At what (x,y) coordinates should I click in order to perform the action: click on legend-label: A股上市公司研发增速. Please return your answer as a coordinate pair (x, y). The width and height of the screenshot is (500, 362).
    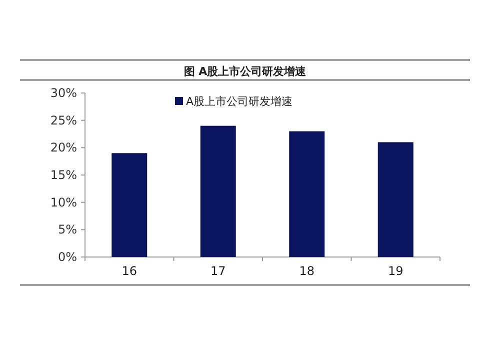
    Looking at the image, I should click on (239, 101).